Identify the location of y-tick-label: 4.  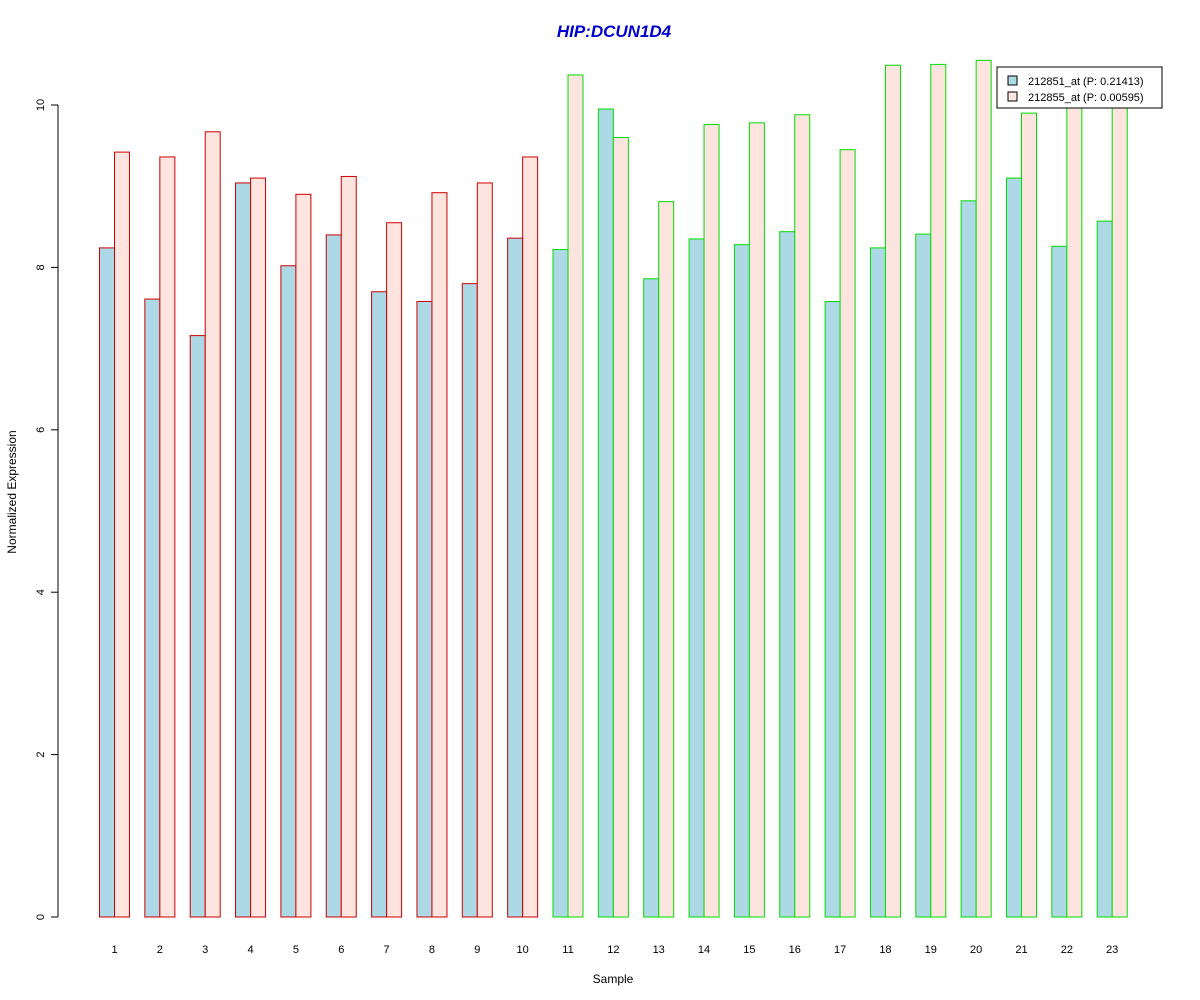
(41, 592).